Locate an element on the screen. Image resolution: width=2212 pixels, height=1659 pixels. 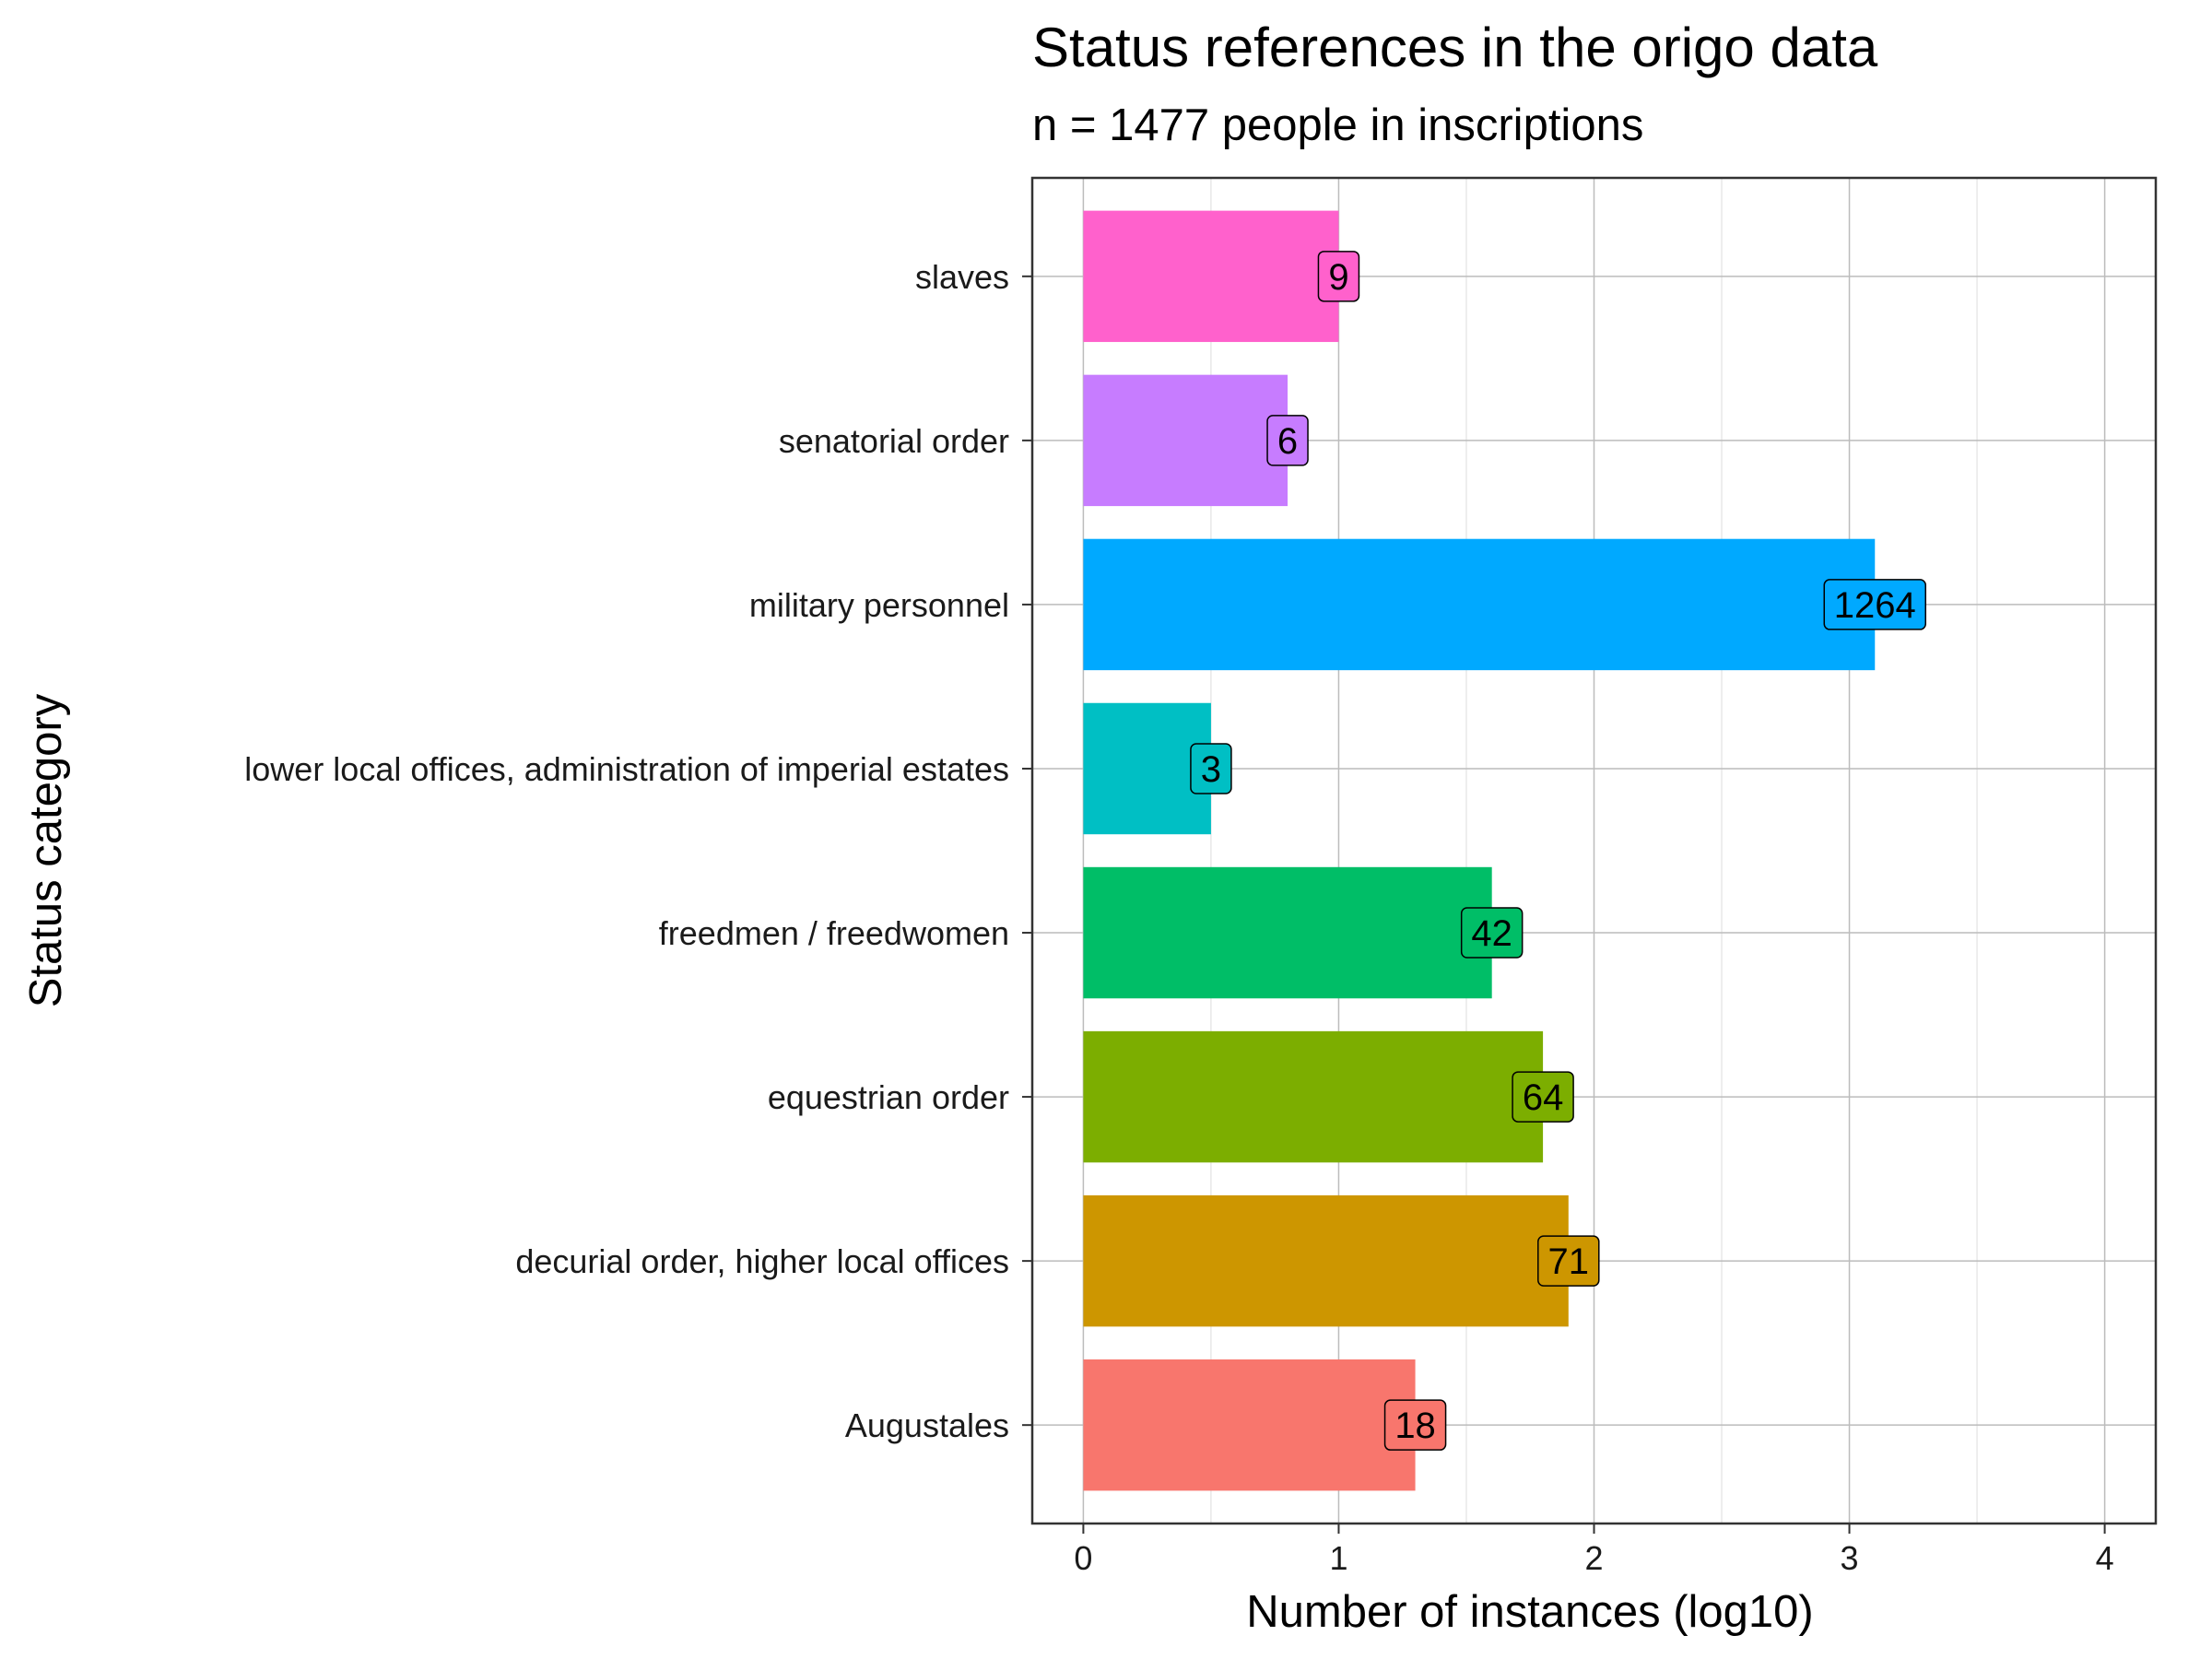
data-label: 42 is located at coordinates (1491, 933).